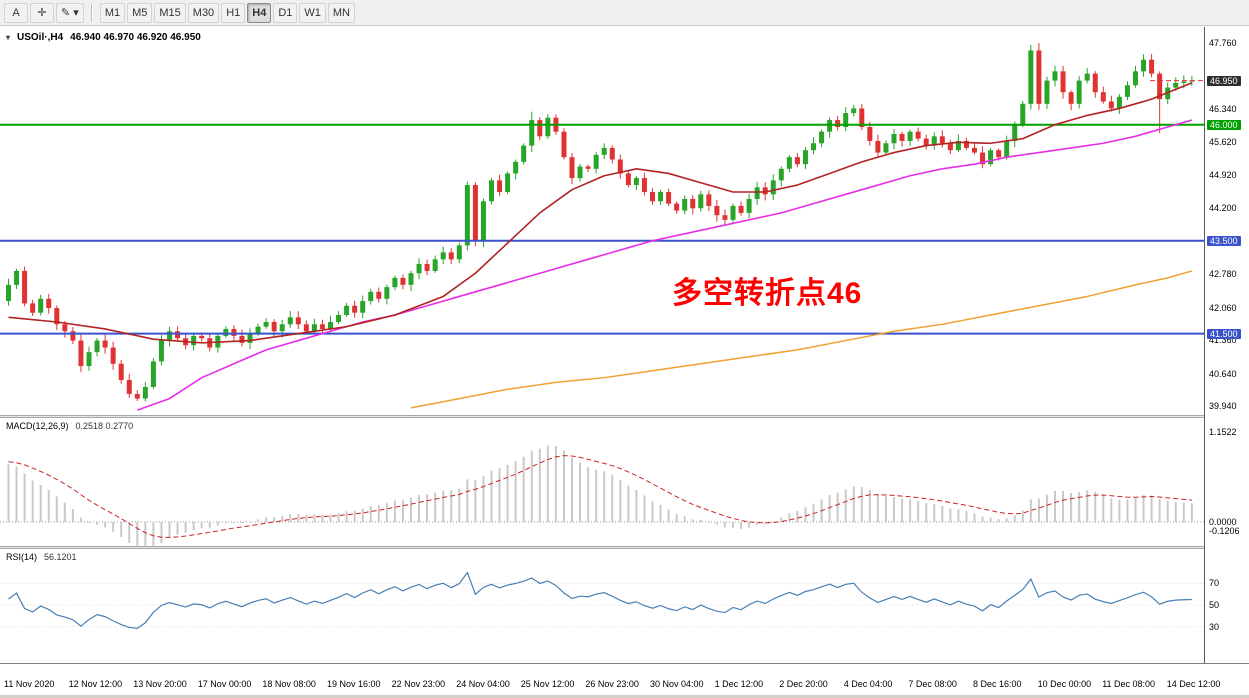 The width and height of the screenshot is (1249, 698). Describe the element at coordinates (312, 12) in the screenshot. I see `tf-button-w1: W1` at that location.